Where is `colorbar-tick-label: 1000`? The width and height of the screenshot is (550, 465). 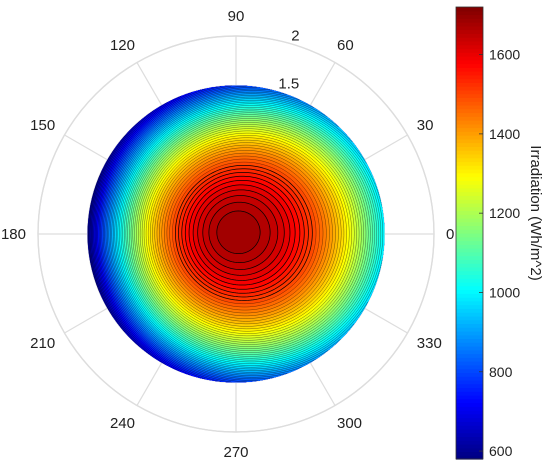
colorbar-tick-label: 1000 is located at coordinates (504, 293).